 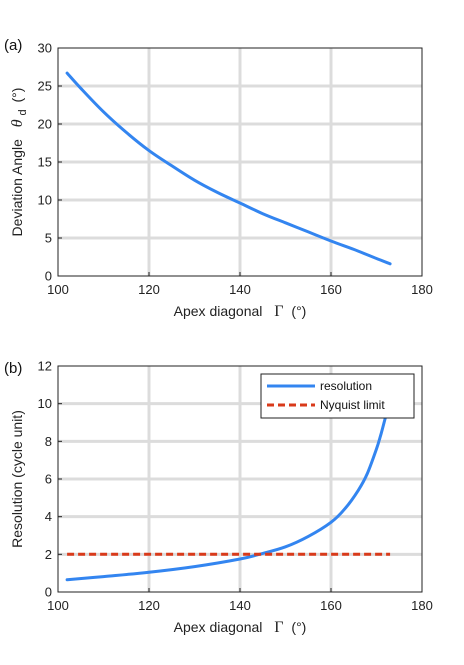 I want to click on y-tick-label: 6, so click(x=48, y=479).